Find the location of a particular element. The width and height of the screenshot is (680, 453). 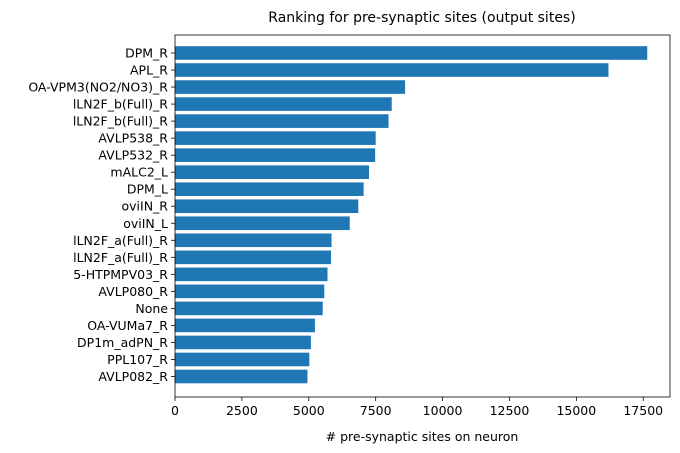

x-tick-label: 7500 is located at coordinates (376, 410).